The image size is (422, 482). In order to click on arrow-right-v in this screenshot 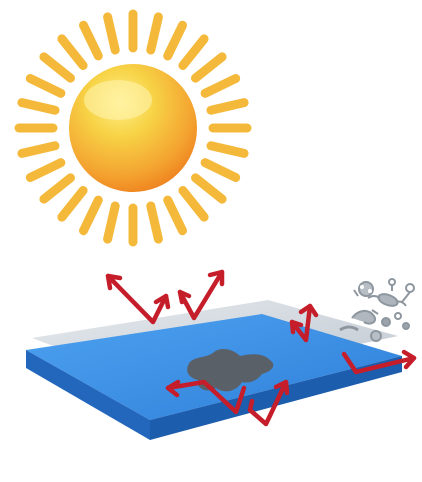, I will do `click(301, 323)`.